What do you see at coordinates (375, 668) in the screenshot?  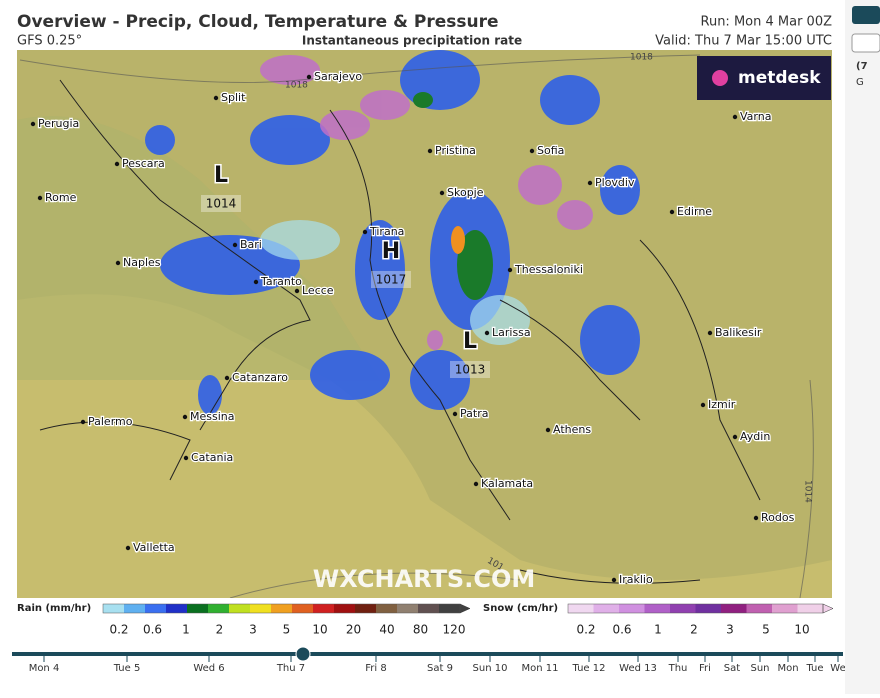 I see `timeline-day: Fri 8` at bounding box center [375, 668].